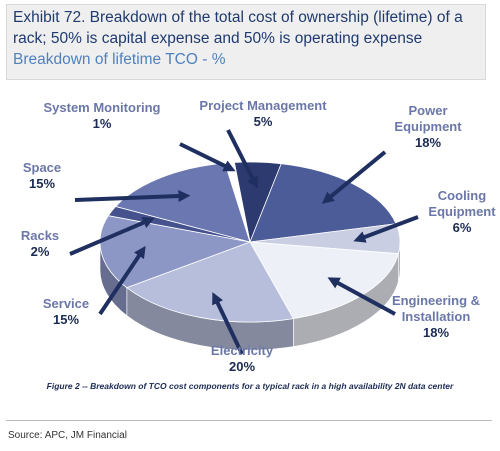 The width and height of the screenshot is (500, 451). What do you see at coordinates (462, 227) in the screenshot?
I see `value-label: 6%` at bounding box center [462, 227].